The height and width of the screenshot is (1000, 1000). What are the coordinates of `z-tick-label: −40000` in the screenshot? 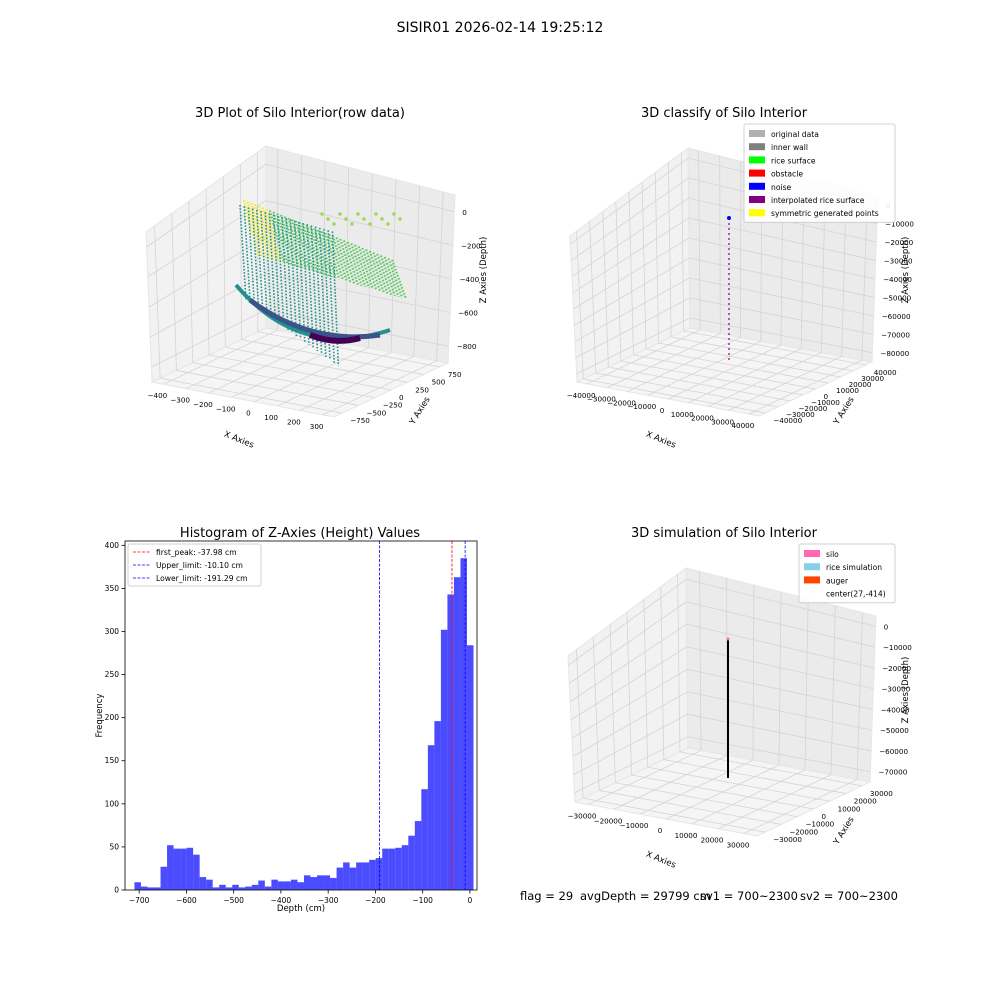 It's located at (895, 709).